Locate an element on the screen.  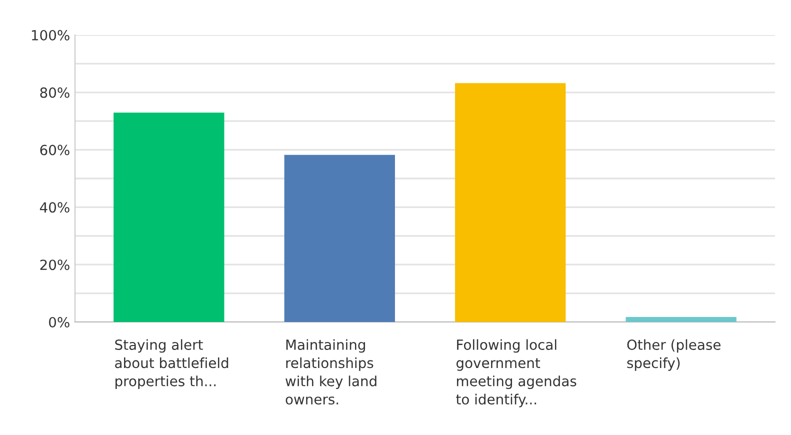
y-tick-label: 60% is located at coordinates (55, 150).